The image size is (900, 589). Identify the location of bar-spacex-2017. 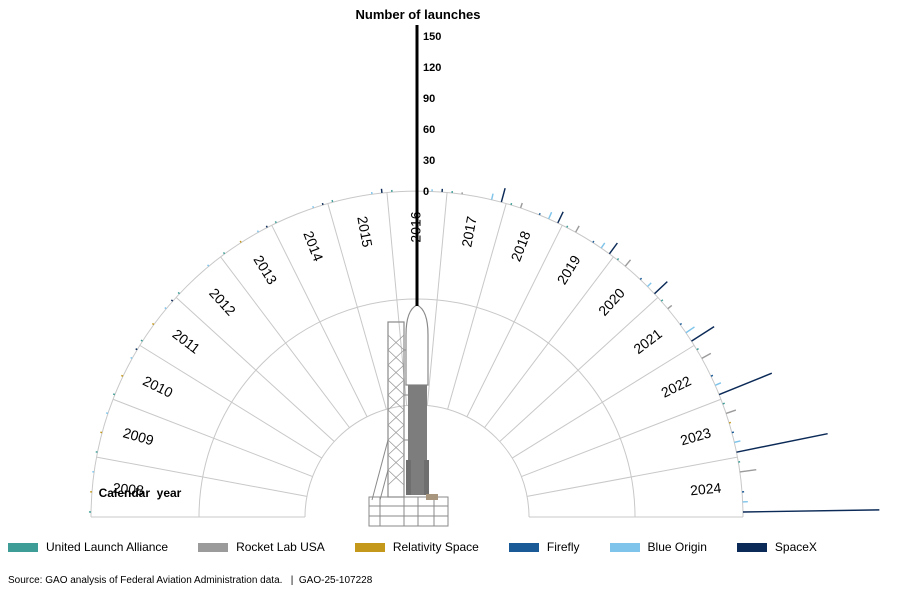
(503, 195).